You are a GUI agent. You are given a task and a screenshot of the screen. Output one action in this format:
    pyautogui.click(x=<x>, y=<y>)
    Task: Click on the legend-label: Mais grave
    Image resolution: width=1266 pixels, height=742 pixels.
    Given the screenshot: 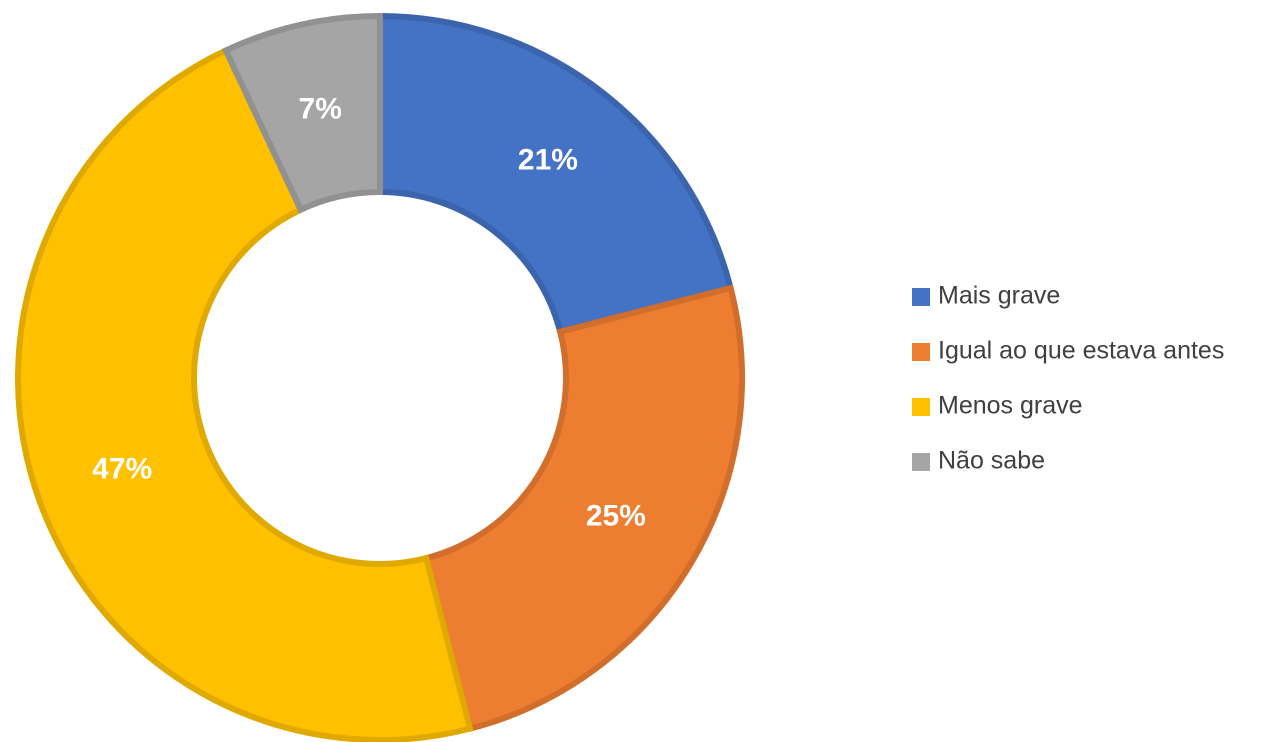 What is the action you would take?
    pyautogui.click(x=999, y=296)
    